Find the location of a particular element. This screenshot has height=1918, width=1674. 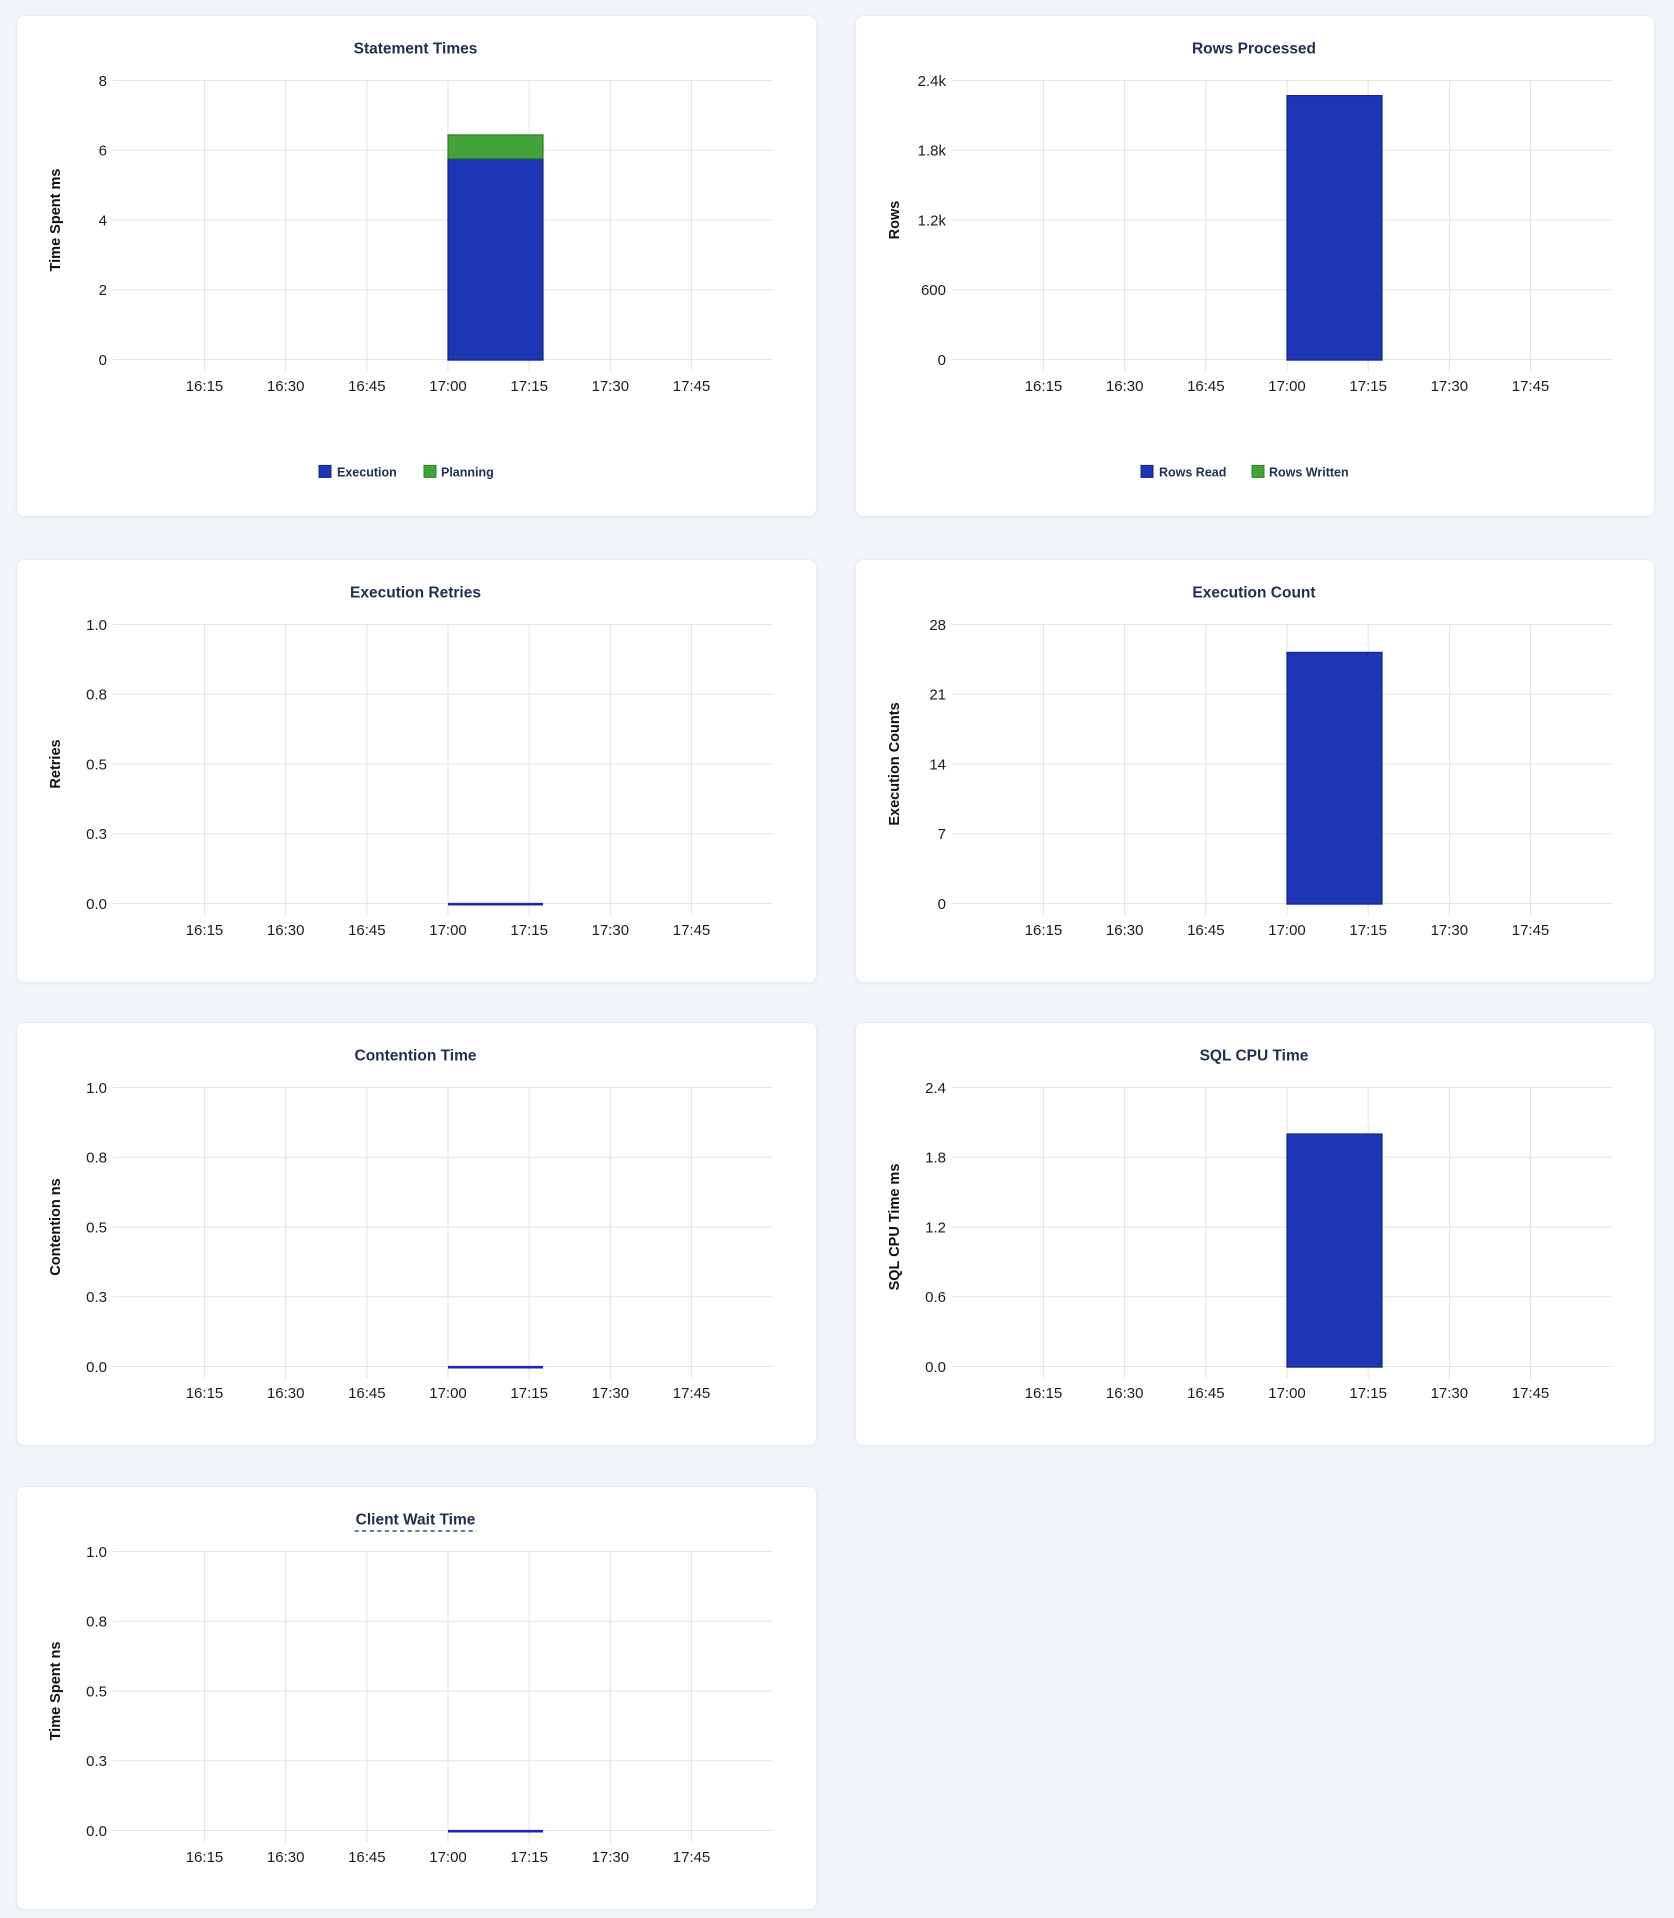

svg-text: 6 is located at coordinates (103, 151).